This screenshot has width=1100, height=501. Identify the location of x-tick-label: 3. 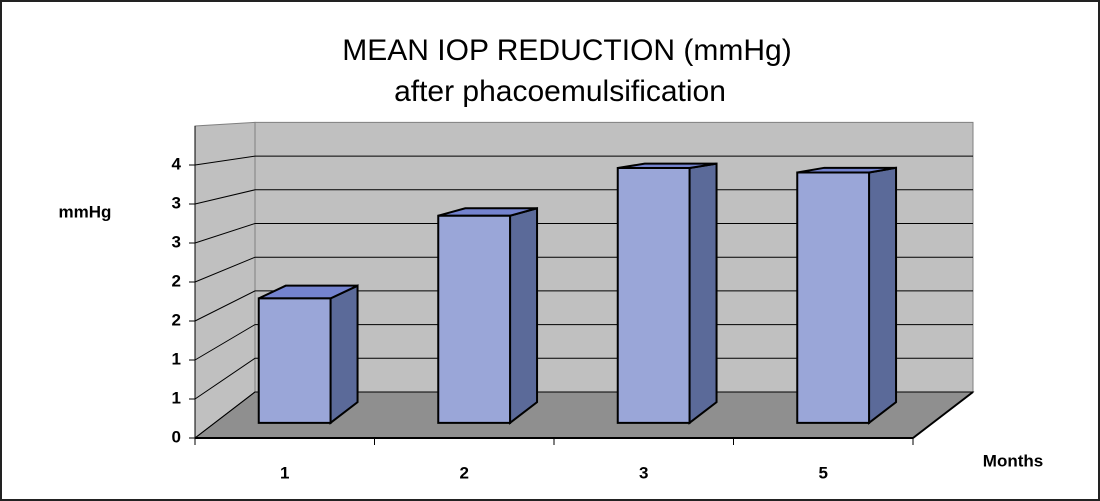
(643, 472).